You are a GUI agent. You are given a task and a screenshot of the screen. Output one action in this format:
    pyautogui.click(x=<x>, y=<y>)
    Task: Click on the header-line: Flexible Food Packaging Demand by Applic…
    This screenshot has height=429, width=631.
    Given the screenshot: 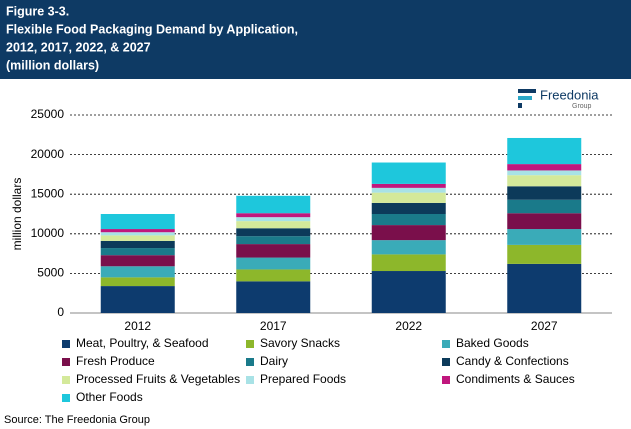 What is the action you would take?
    pyautogui.click(x=152, y=29)
    